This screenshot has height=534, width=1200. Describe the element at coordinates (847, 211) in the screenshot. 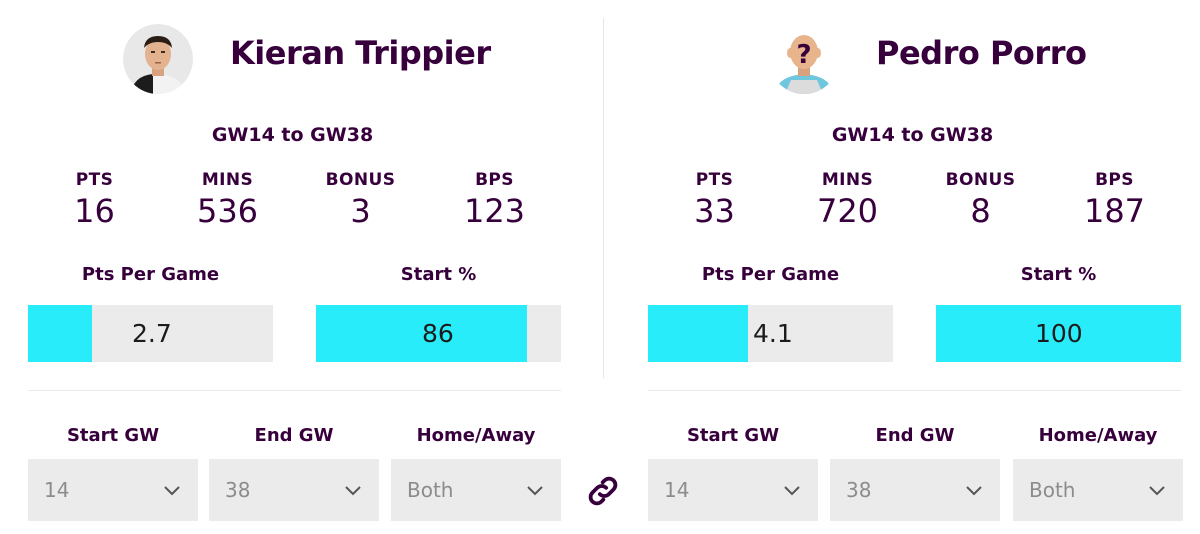

I see `stat-value: 720` at that location.